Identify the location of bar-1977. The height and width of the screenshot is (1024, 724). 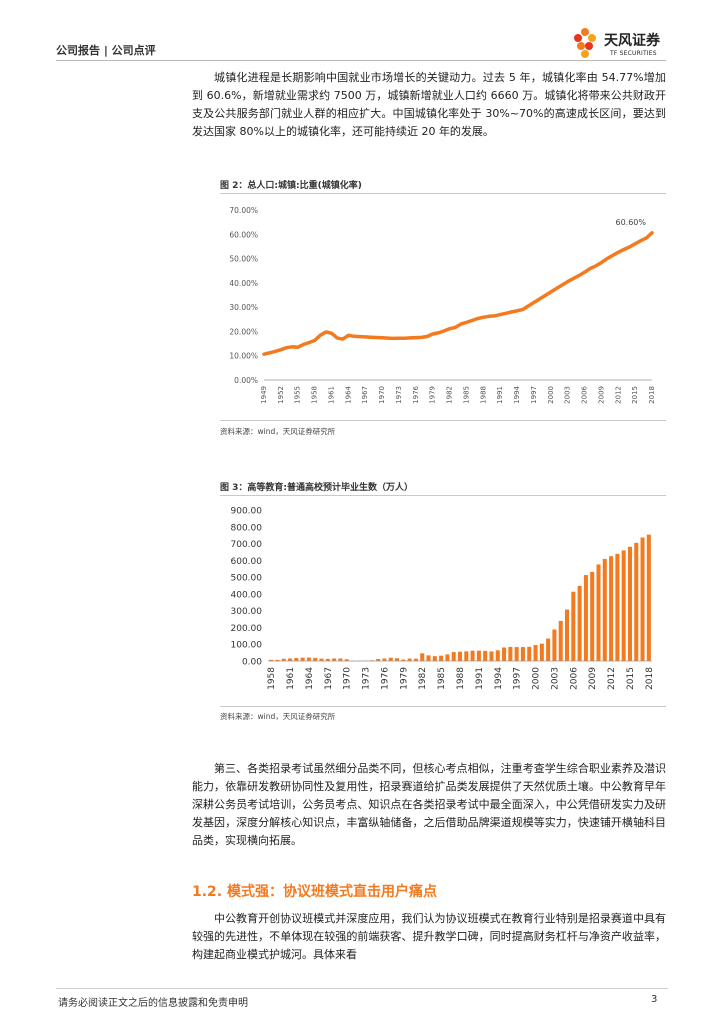
(390, 659).